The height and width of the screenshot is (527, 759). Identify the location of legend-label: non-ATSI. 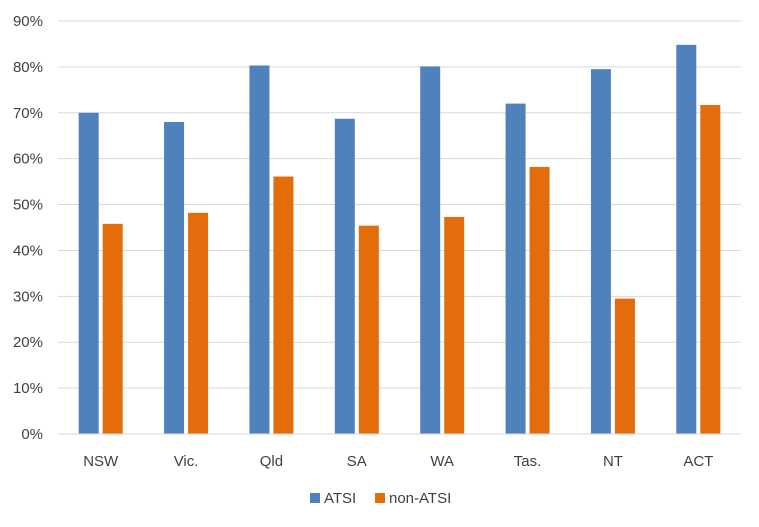
(420, 498).